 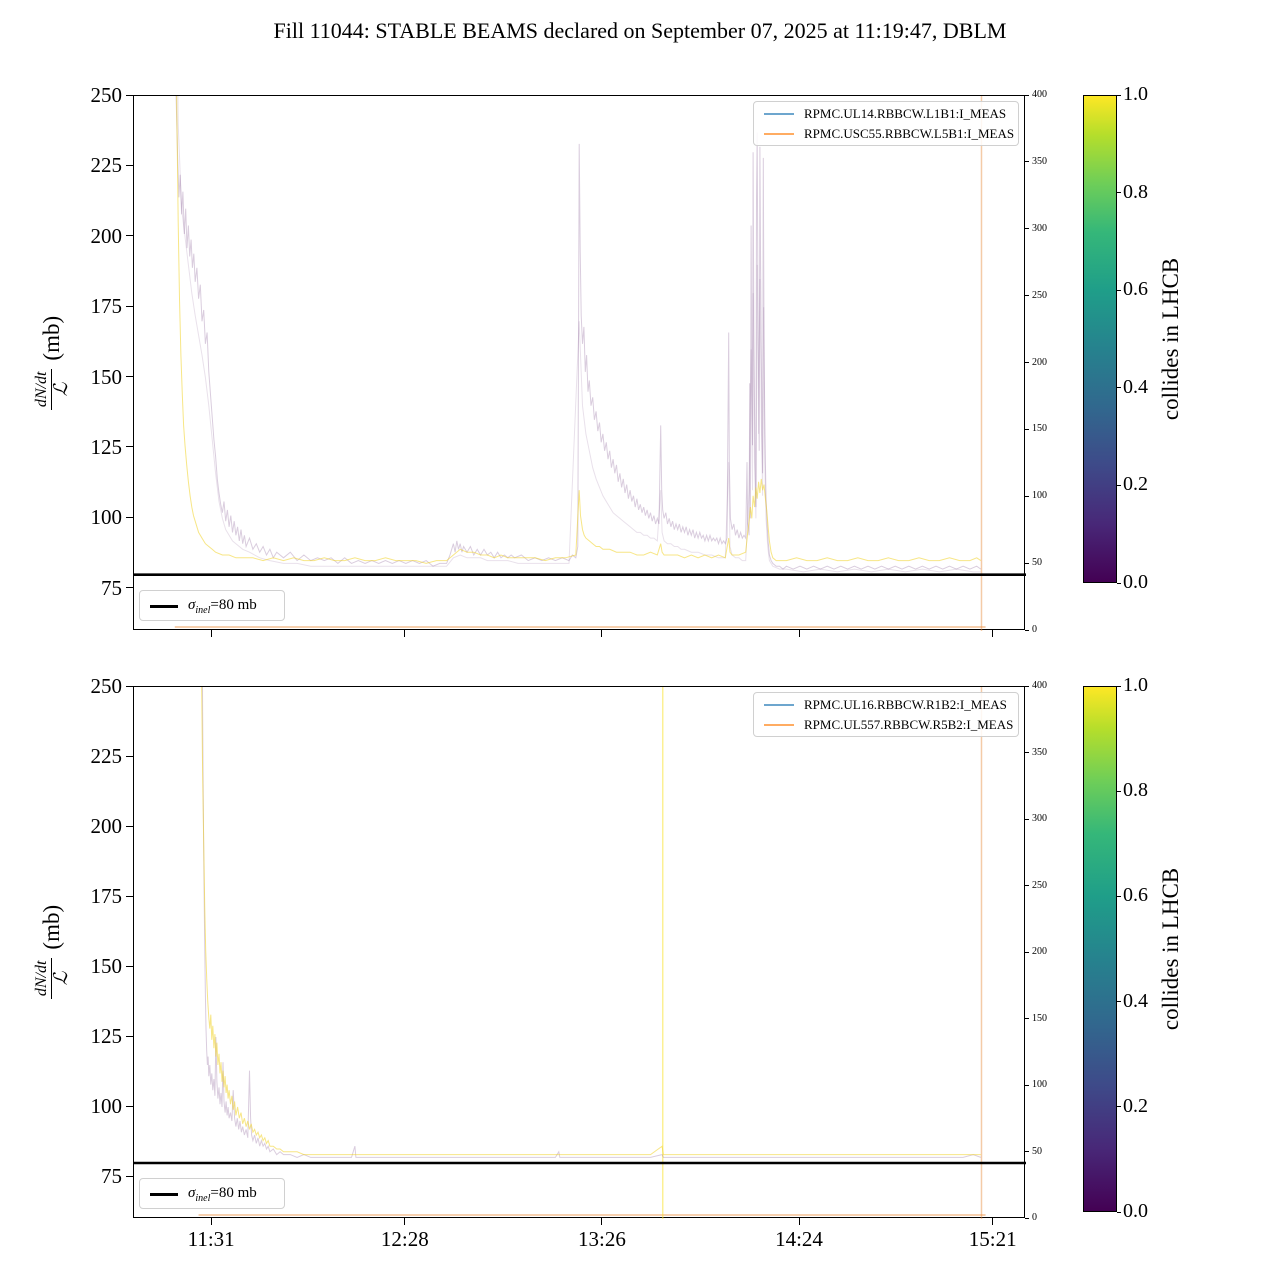 What do you see at coordinates (909, 724) in the screenshot?
I see `legend-label: RPMC.UL557.RBBCW.R5B2:I_MEAS` at bounding box center [909, 724].